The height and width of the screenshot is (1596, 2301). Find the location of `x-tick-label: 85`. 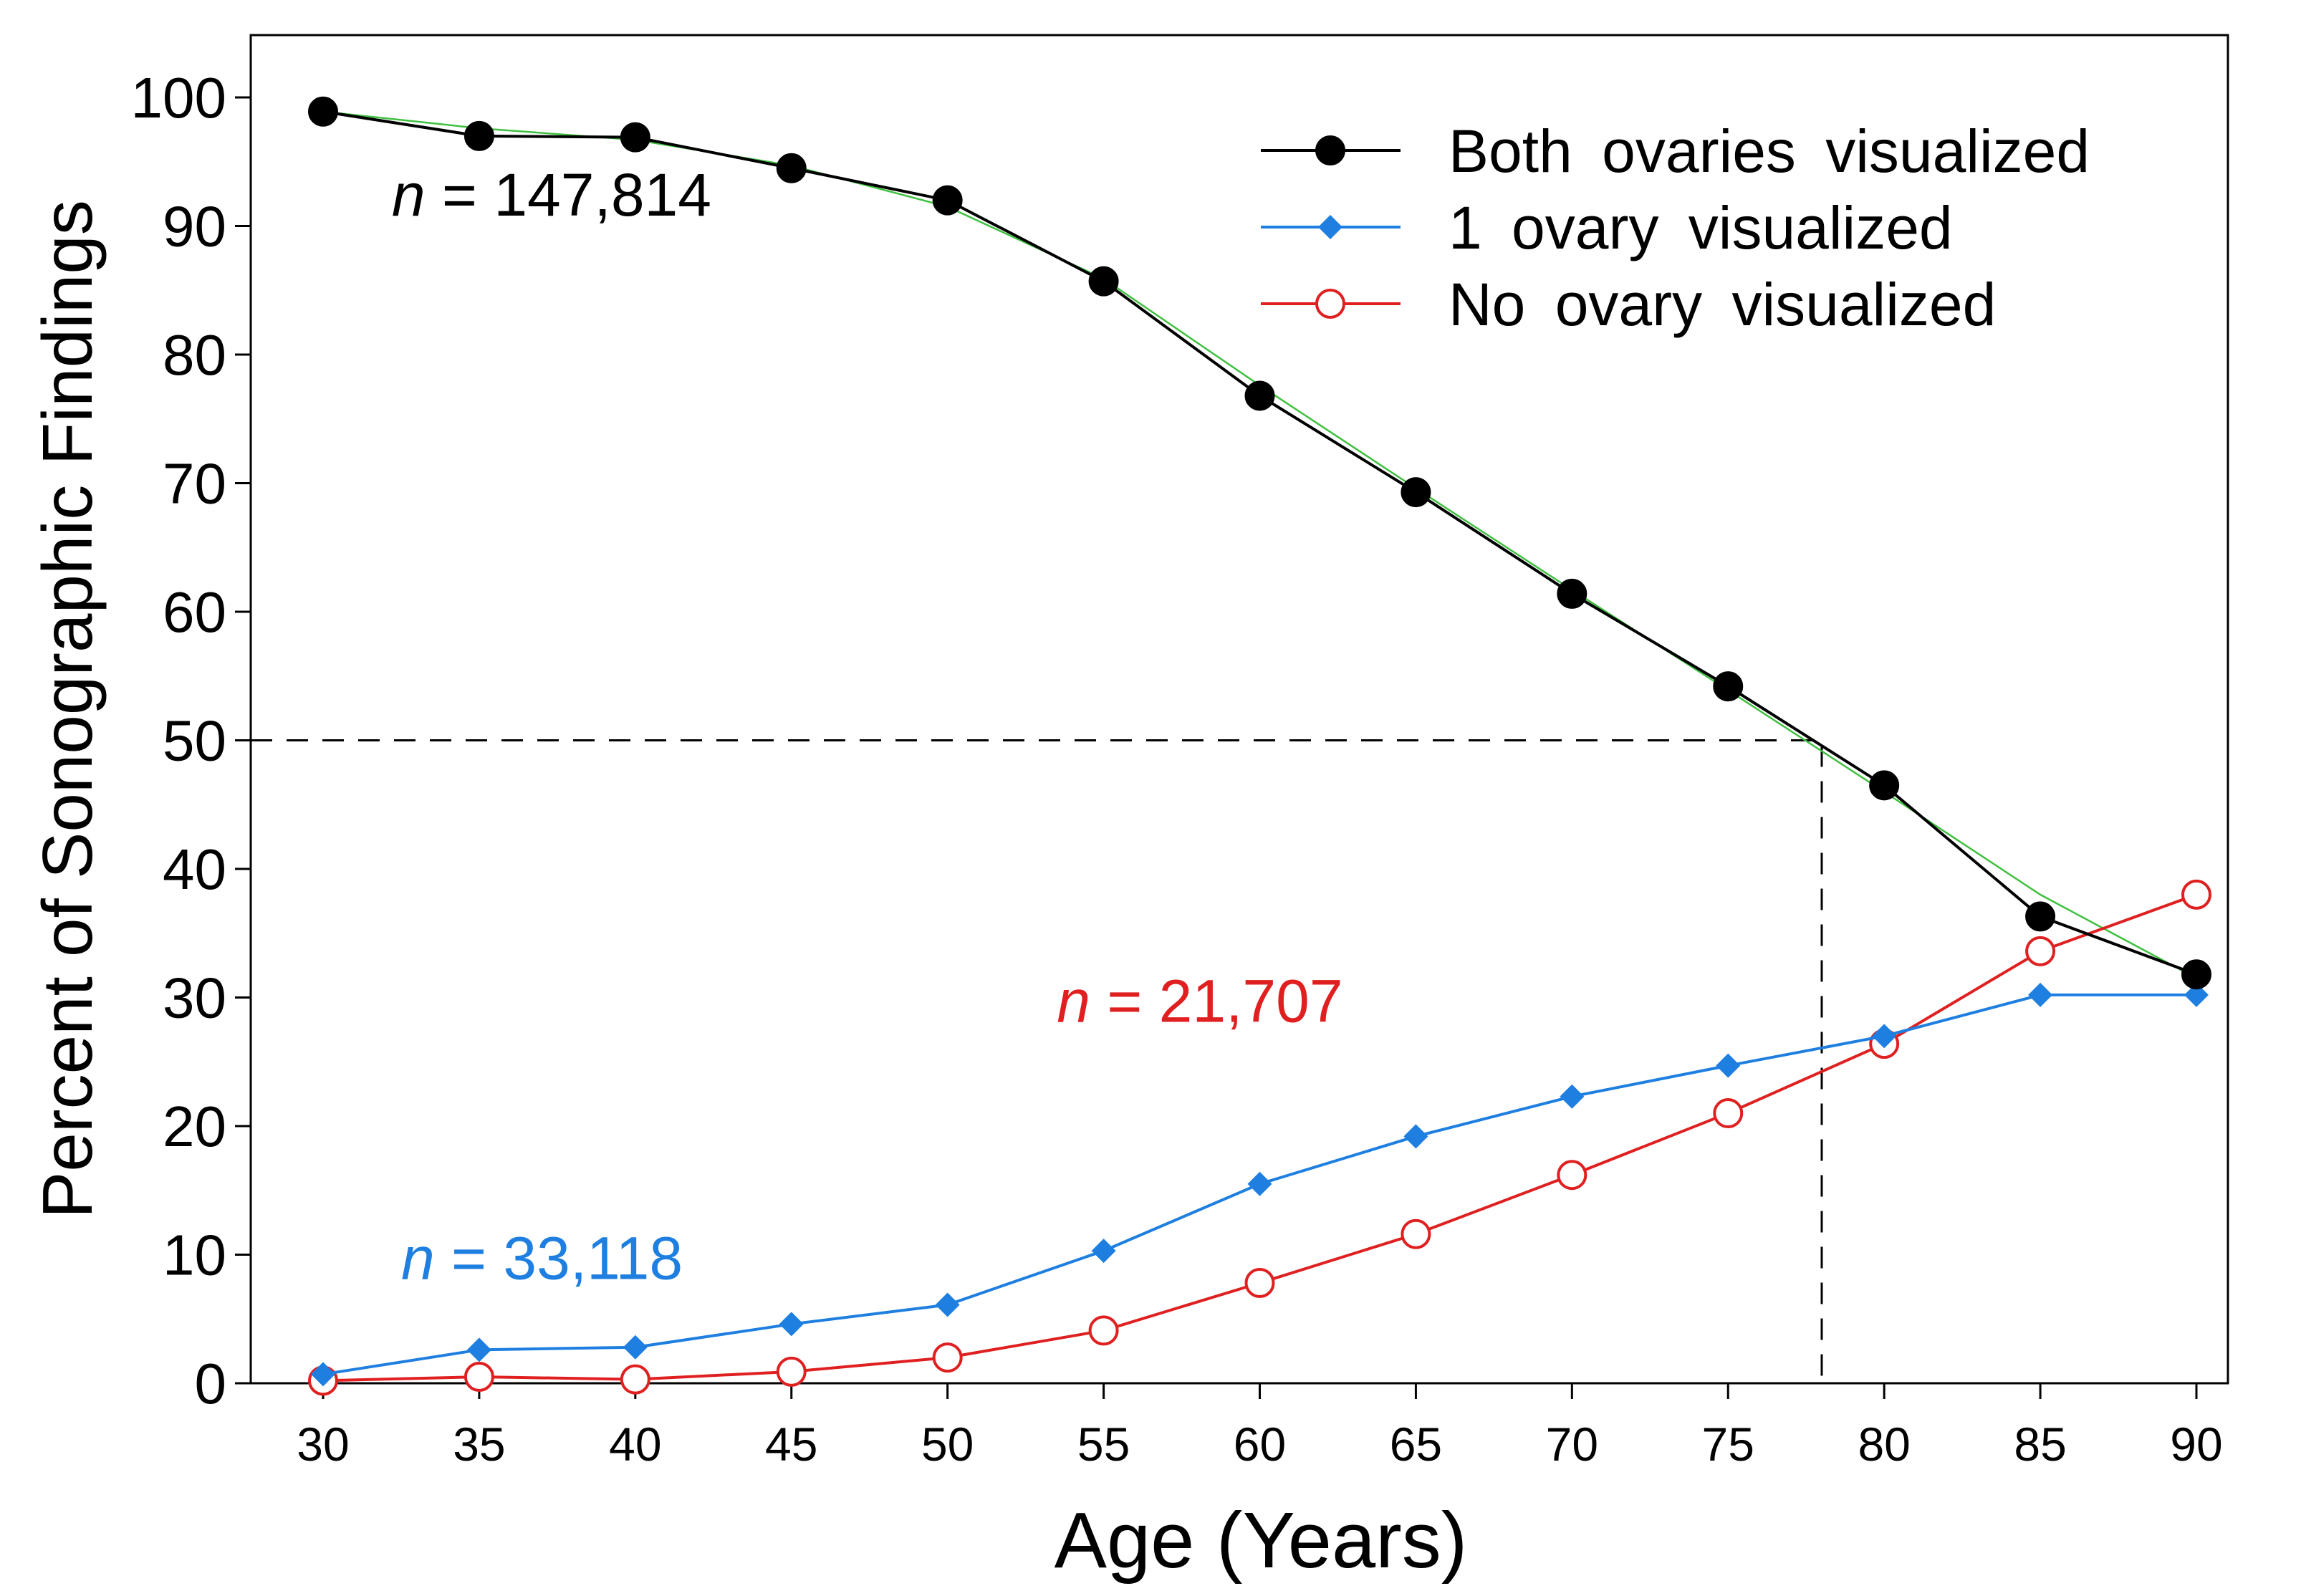

x-tick-label: 85 is located at coordinates (2040, 1444).